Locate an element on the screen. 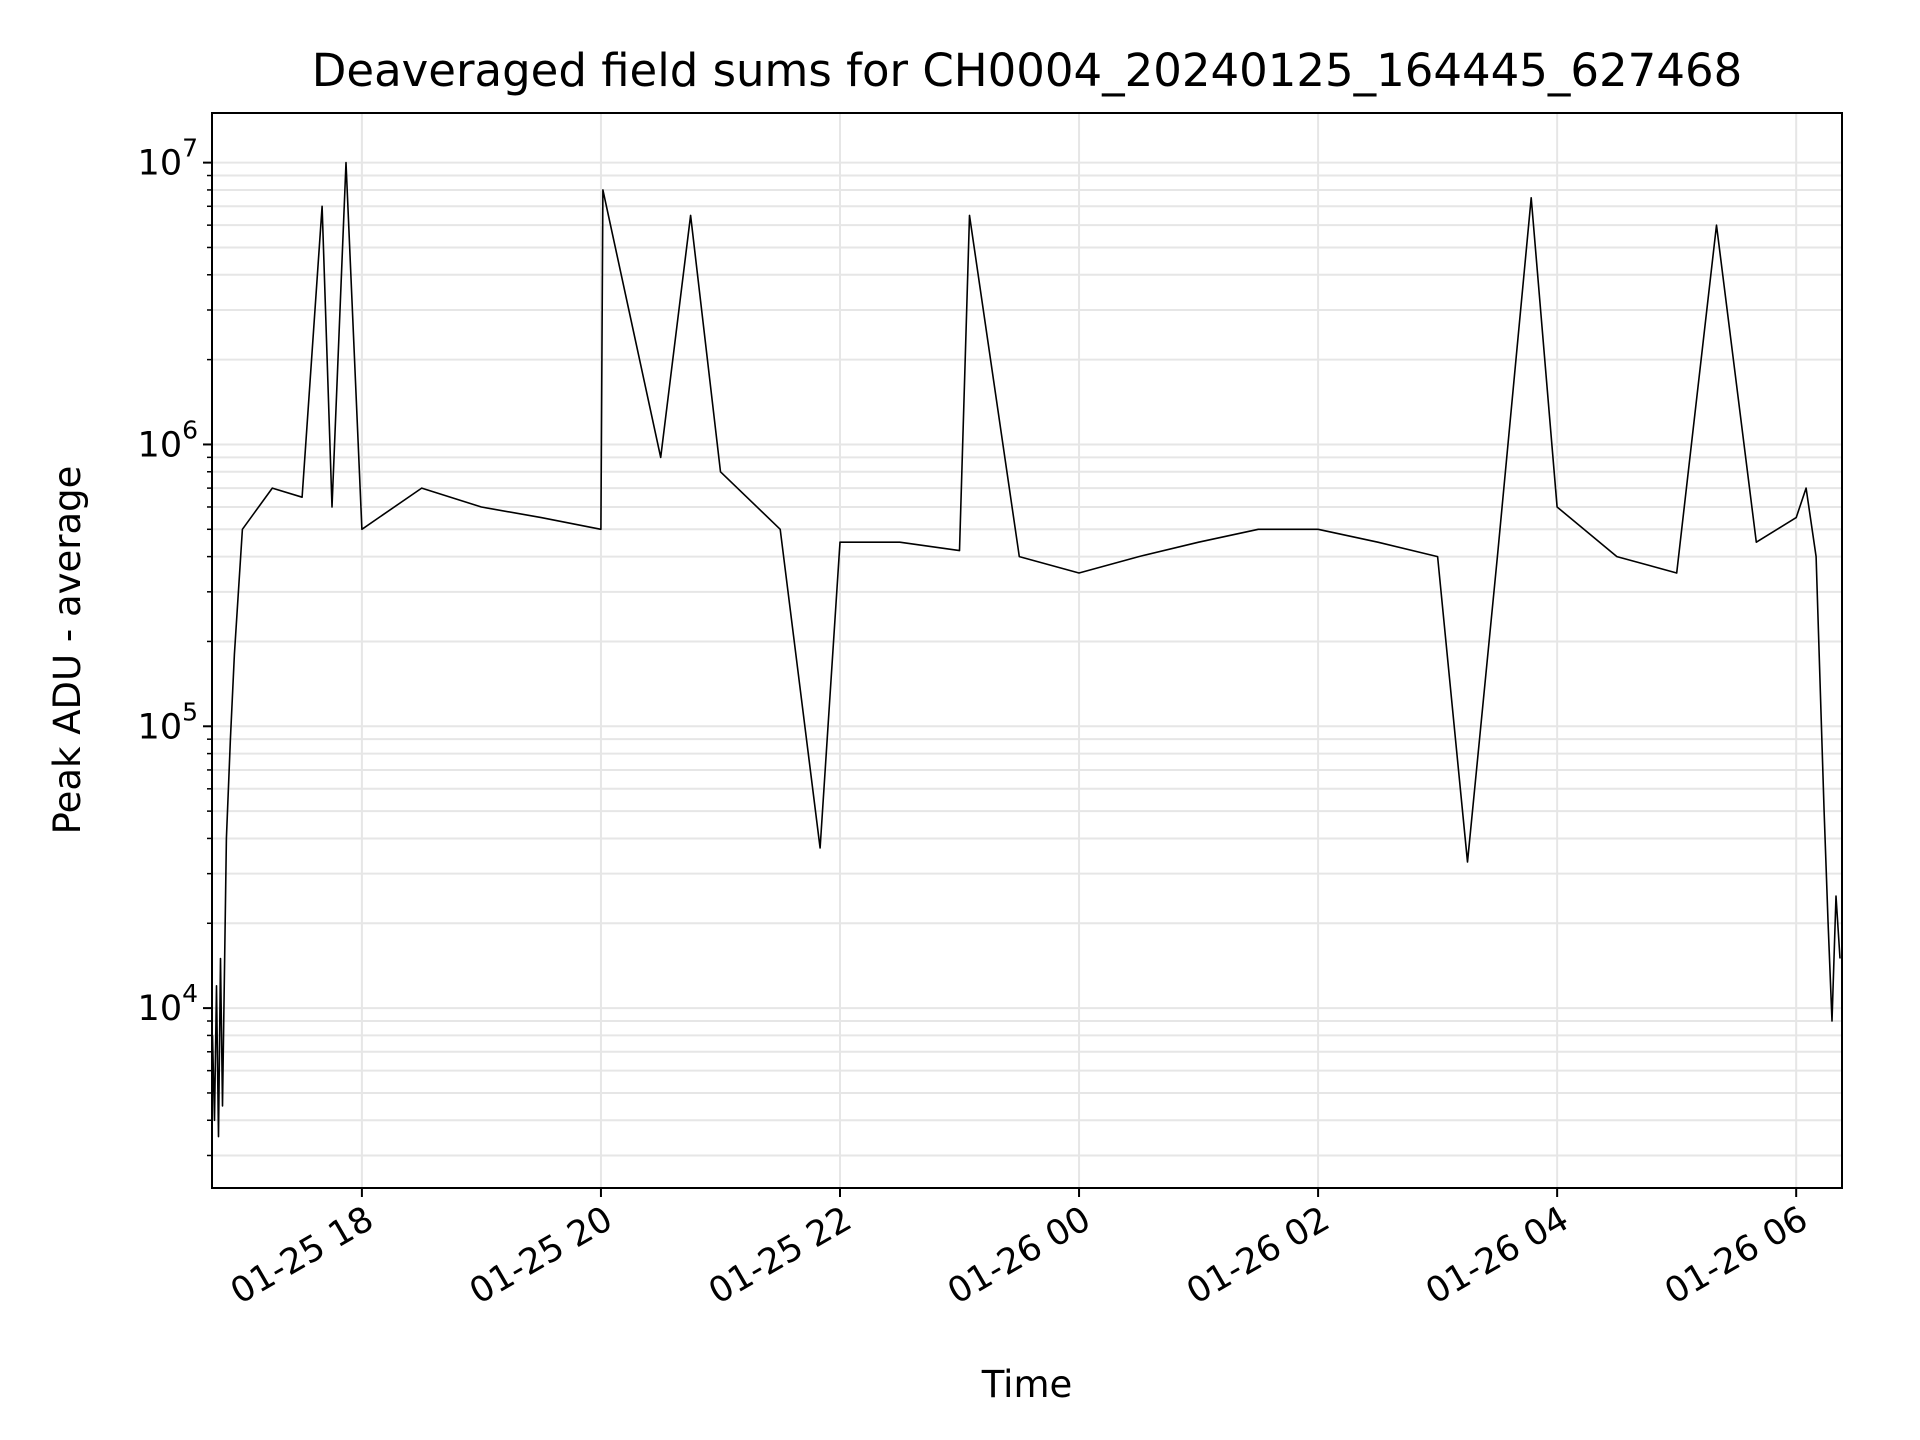  y-tick-exponent: 6 is located at coordinates (190, 429).